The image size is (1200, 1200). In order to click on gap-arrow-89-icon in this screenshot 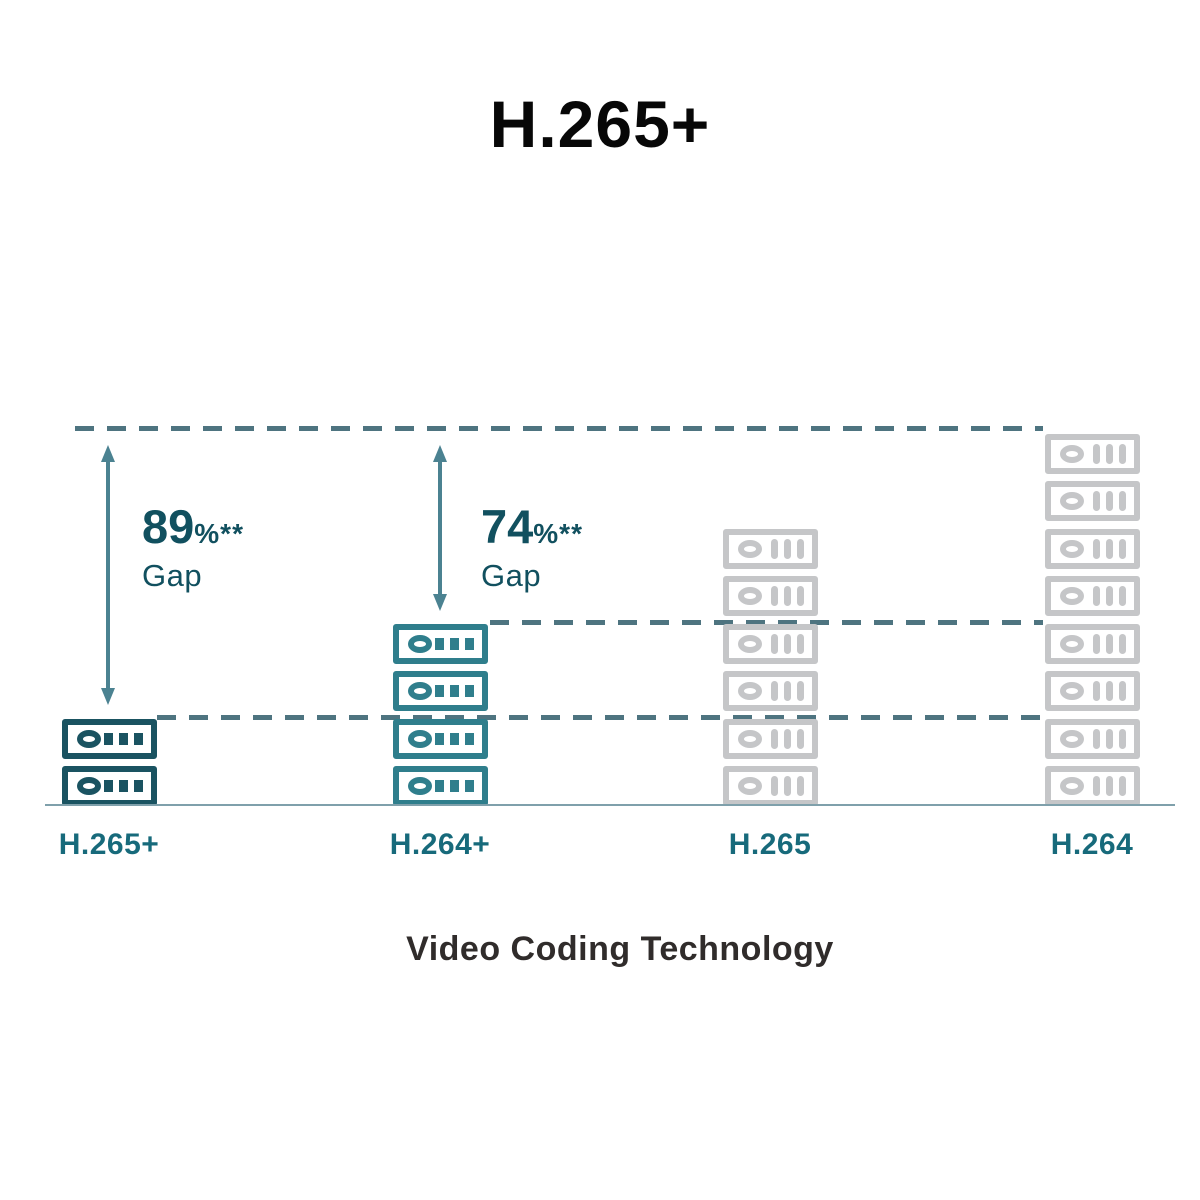, I will do `click(108, 575)`.